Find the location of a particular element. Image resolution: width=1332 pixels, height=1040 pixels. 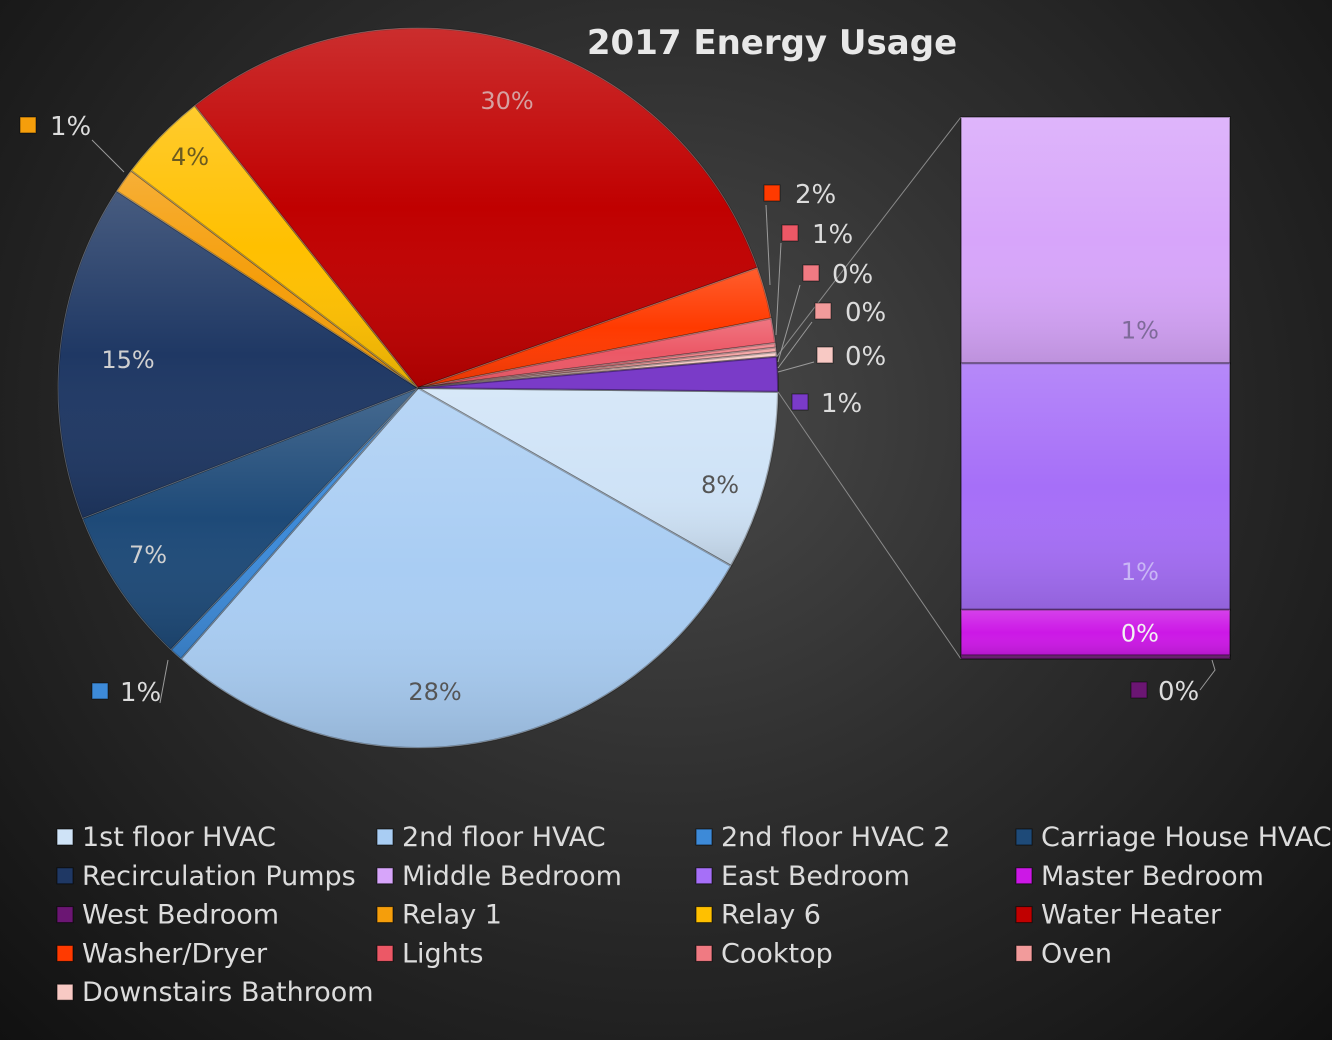

legend-label: Relay 1 is located at coordinates (452, 915).